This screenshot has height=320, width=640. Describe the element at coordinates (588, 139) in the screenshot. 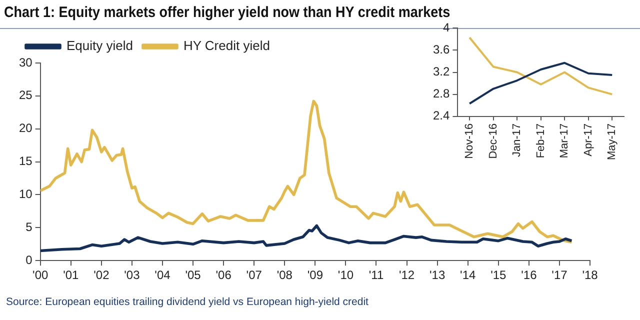

I see `x-tick-label: Apr-17` at that location.